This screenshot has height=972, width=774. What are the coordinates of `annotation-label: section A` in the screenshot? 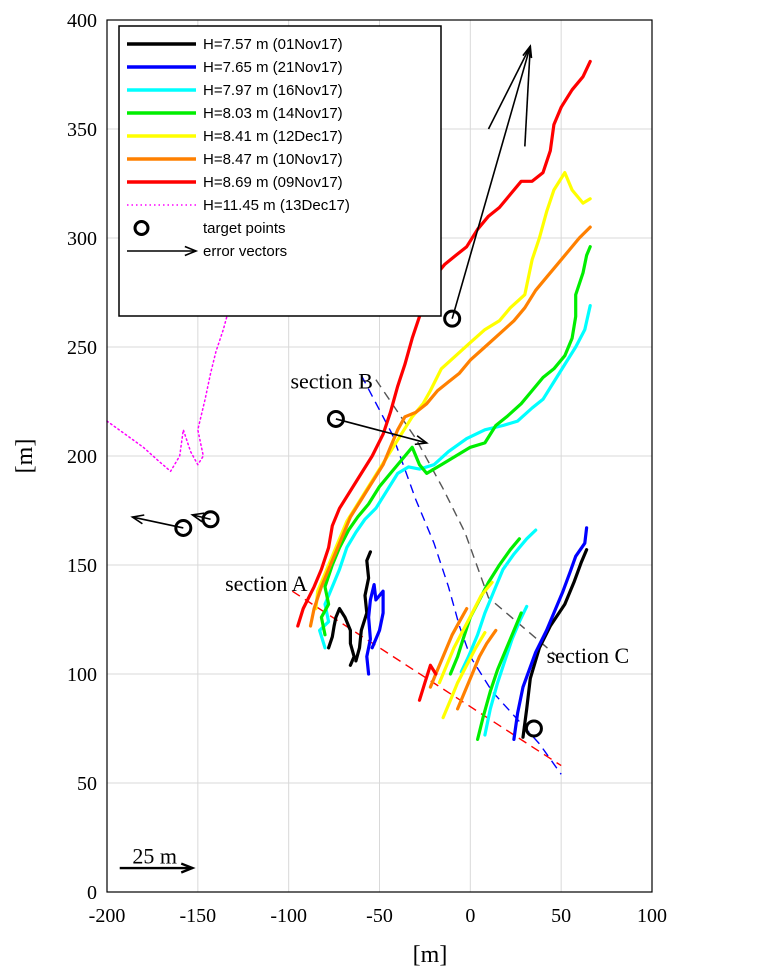 It's located at (266, 583).